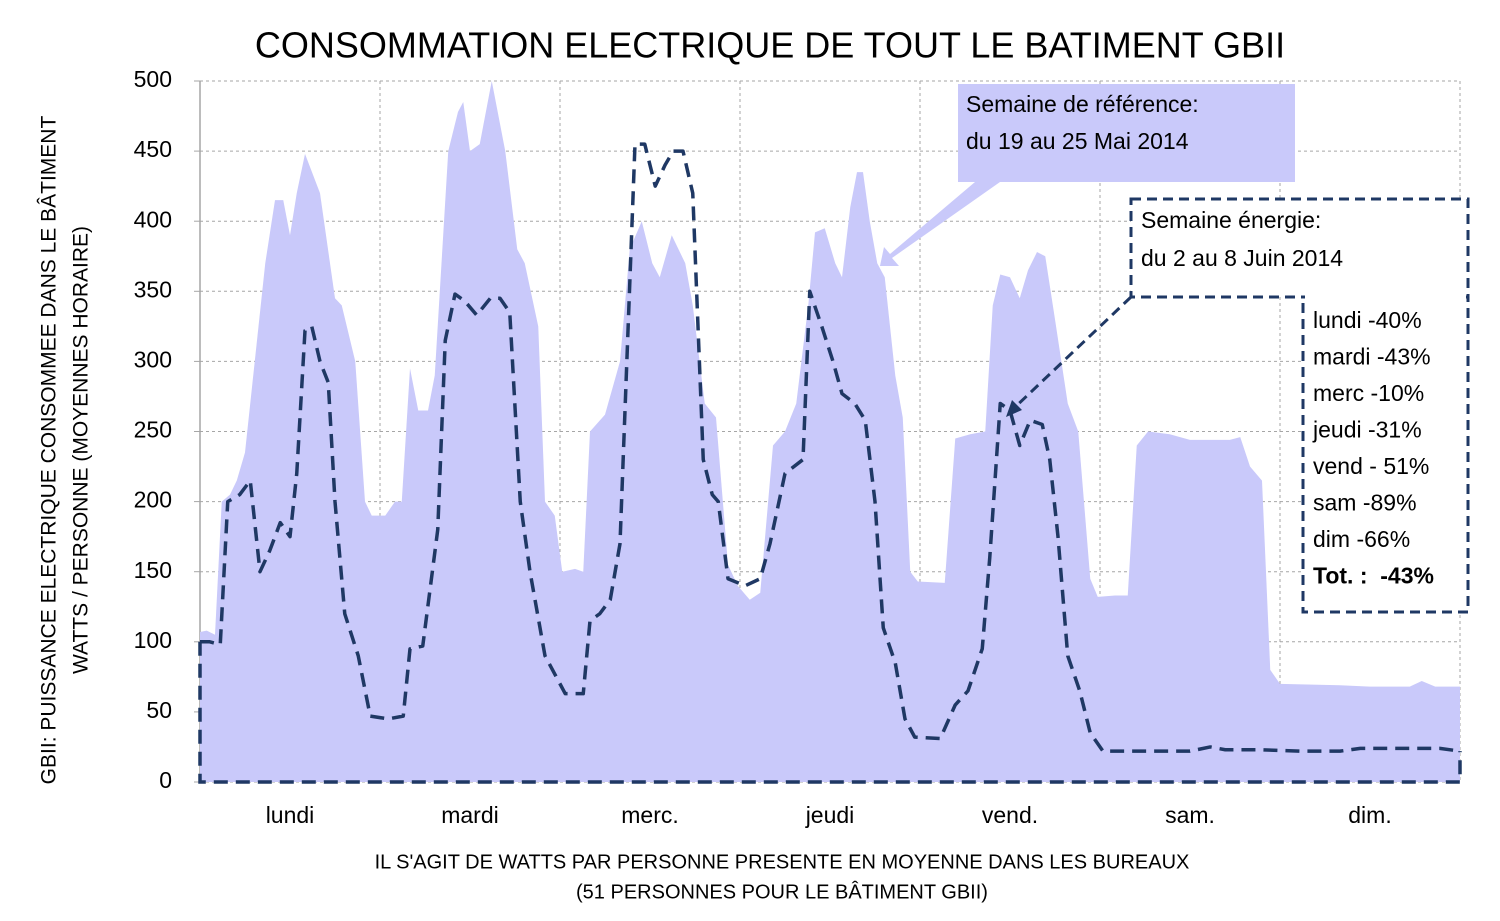 Image resolution: width=1500 pixels, height=921 pixels. I want to click on annotation-text: mardi -43%, so click(1372, 357).